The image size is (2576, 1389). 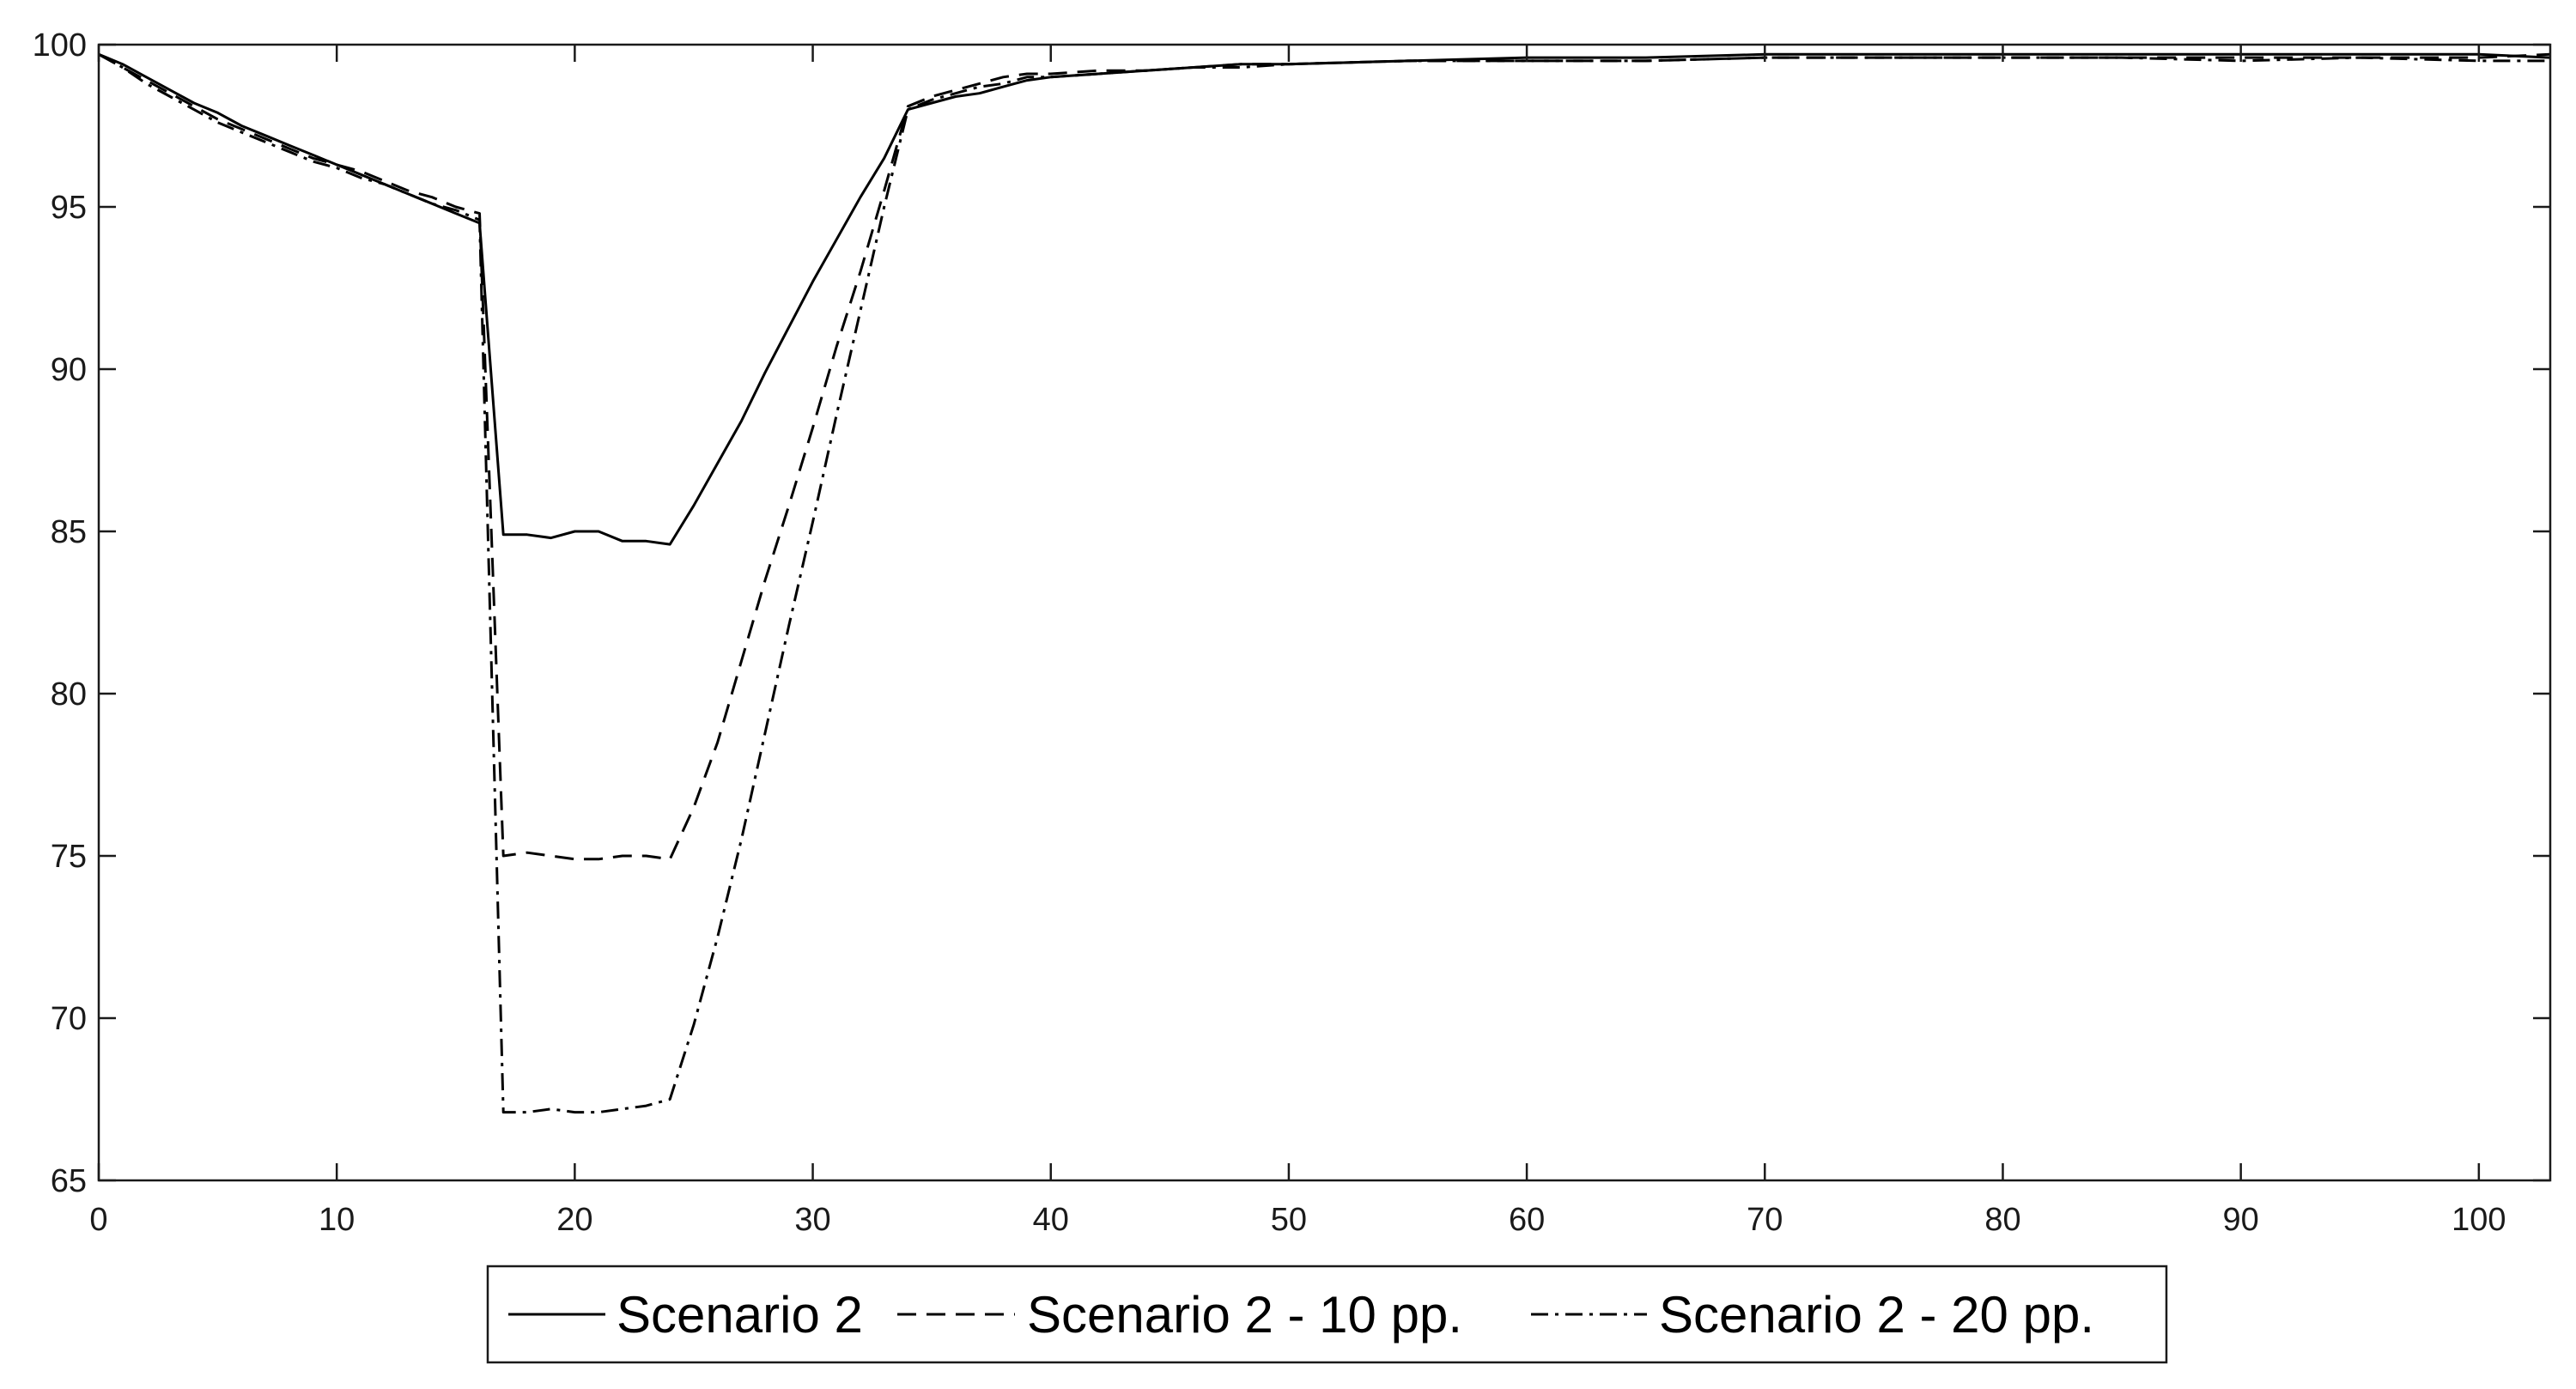 I want to click on legend-label-3: Scenario 2 - 20 pp., so click(x=1877, y=1315).